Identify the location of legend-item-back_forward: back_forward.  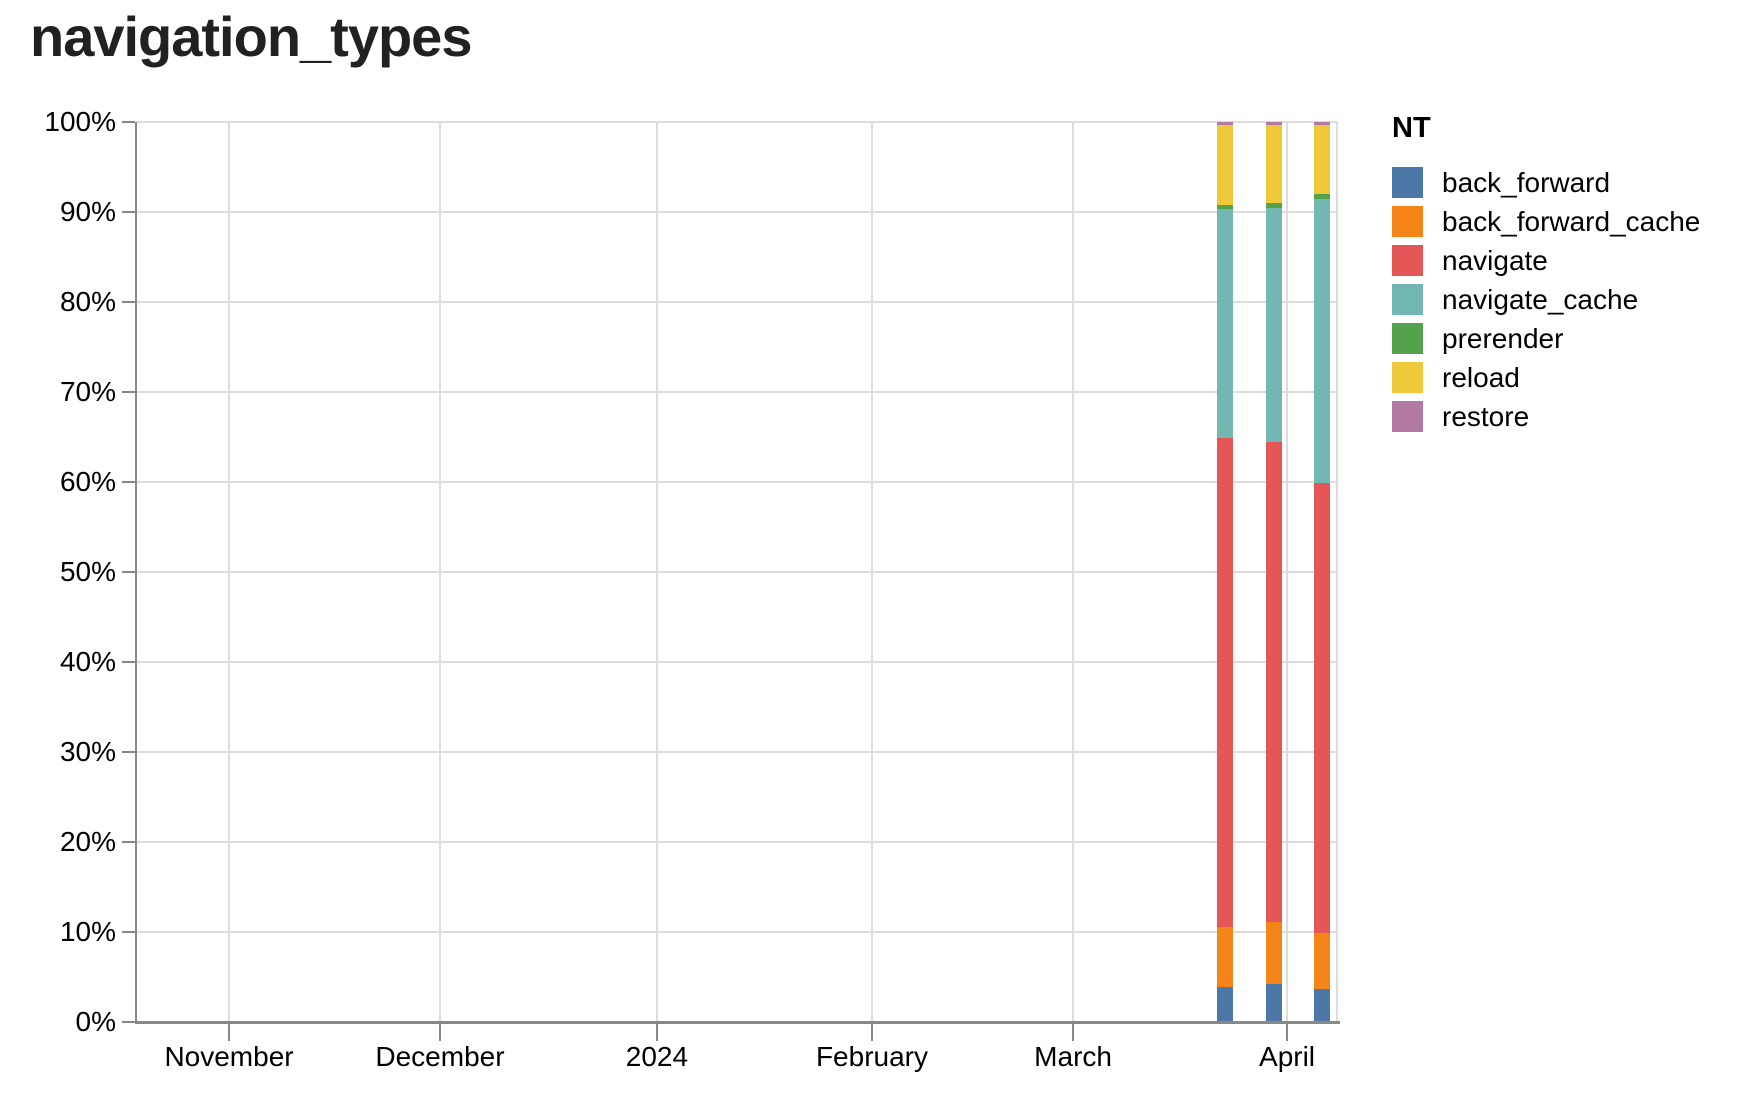
(1546, 182).